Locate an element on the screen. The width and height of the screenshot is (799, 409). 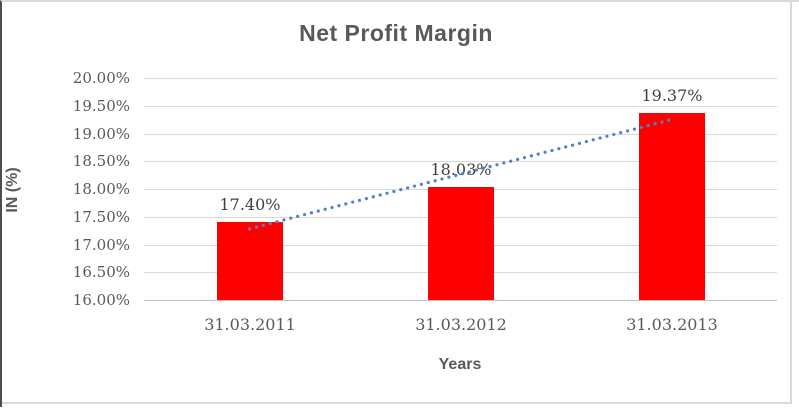
bar-data-label: 19.37% is located at coordinates (672, 95).